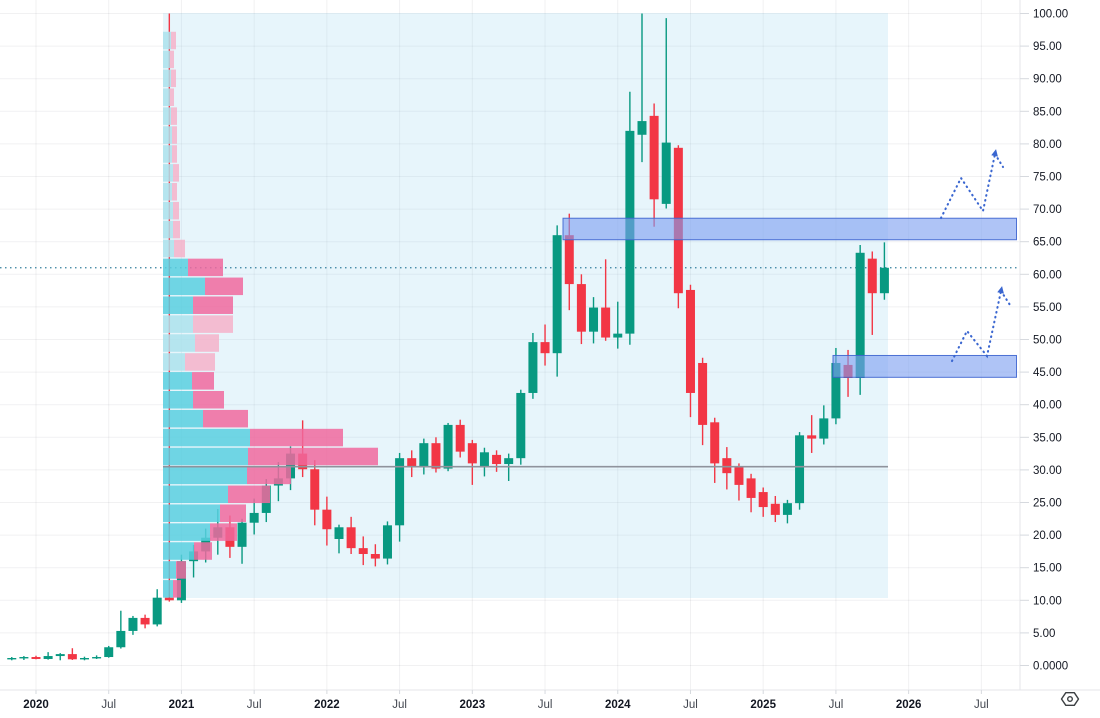 The image size is (1100, 718). What do you see at coordinates (473, 705) in the screenshot?
I see `time-tick-label: 2023` at bounding box center [473, 705].